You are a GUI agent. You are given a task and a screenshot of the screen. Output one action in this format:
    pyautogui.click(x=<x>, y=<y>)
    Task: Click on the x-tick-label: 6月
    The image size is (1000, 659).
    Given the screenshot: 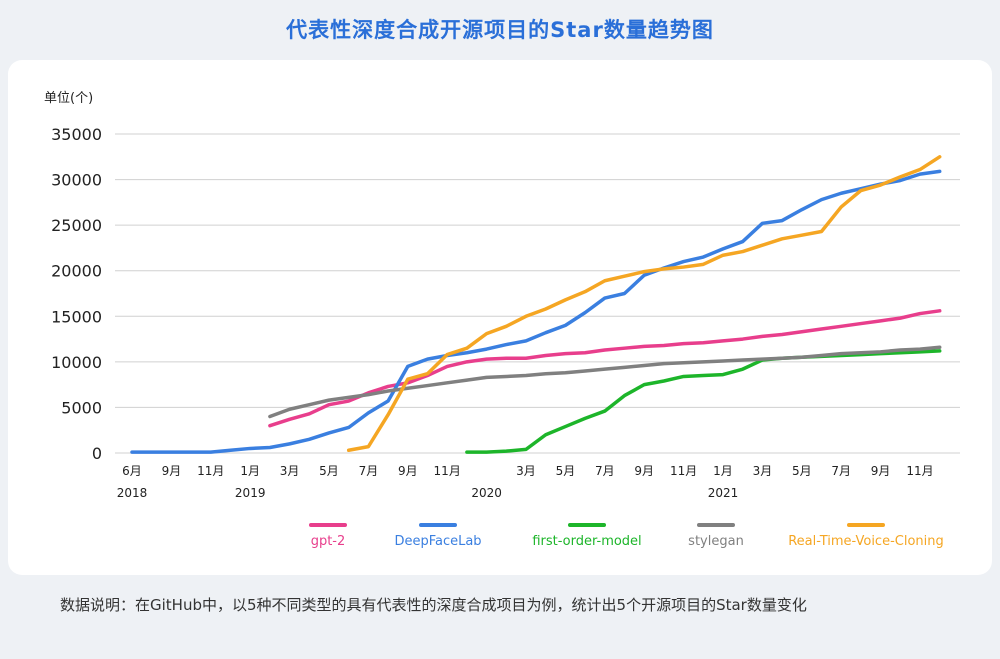 What is the action you would take?
    pyautogui.click(x=132, y=471)
    